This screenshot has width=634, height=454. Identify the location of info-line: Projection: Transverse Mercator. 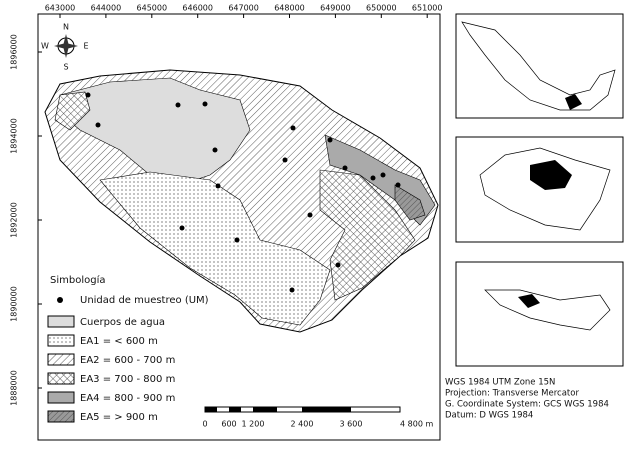
(512, 394).